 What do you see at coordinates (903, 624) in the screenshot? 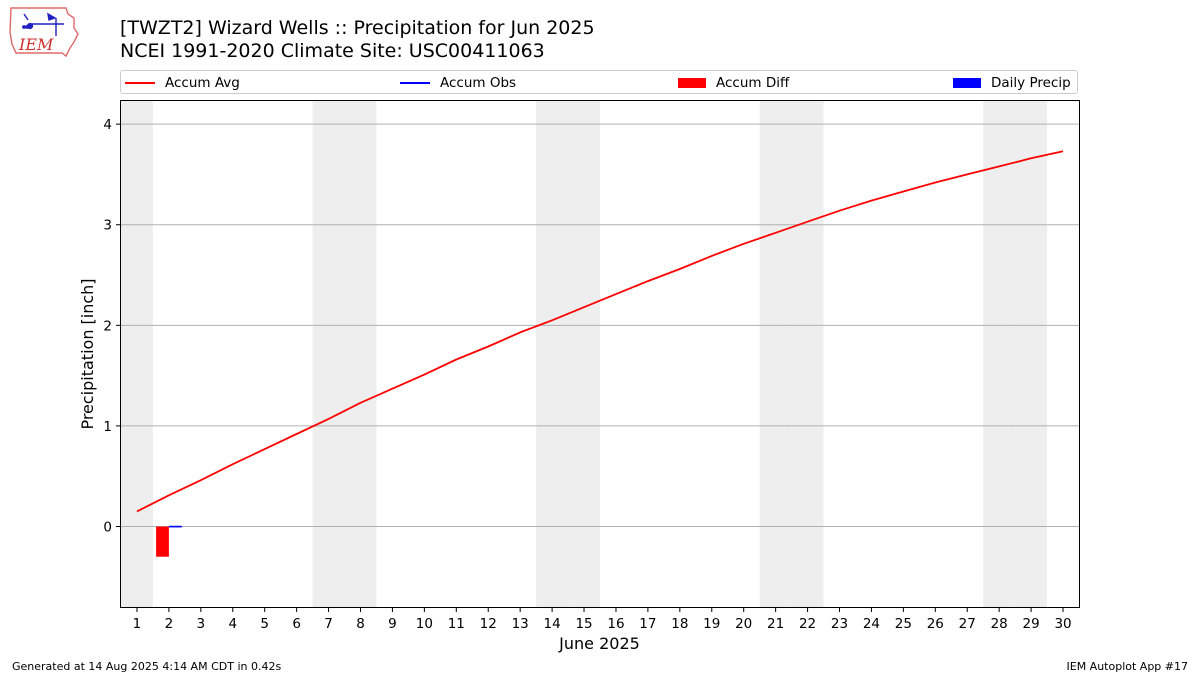
I see `x-tick-label-25: 25` at bounding box center [903, 624].